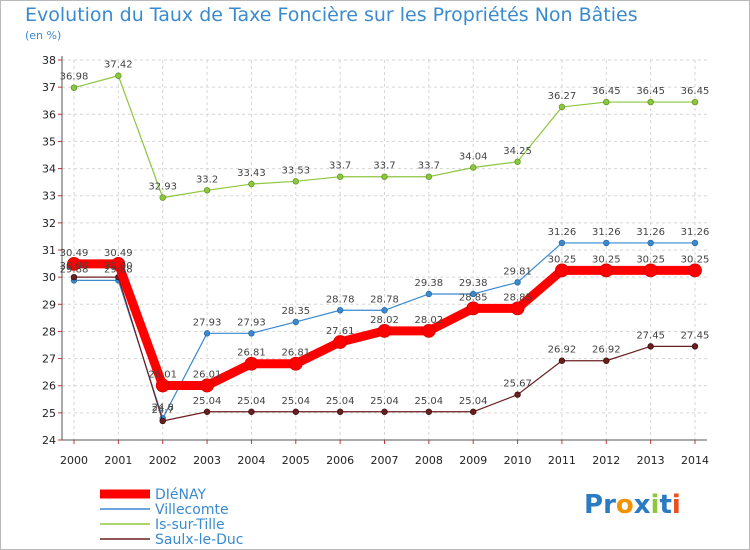 This screenshot has width=750, height=550. Describe the element at coordinates (49, 87) in the screenshot. I see `y-tick-label: 37` at that location.